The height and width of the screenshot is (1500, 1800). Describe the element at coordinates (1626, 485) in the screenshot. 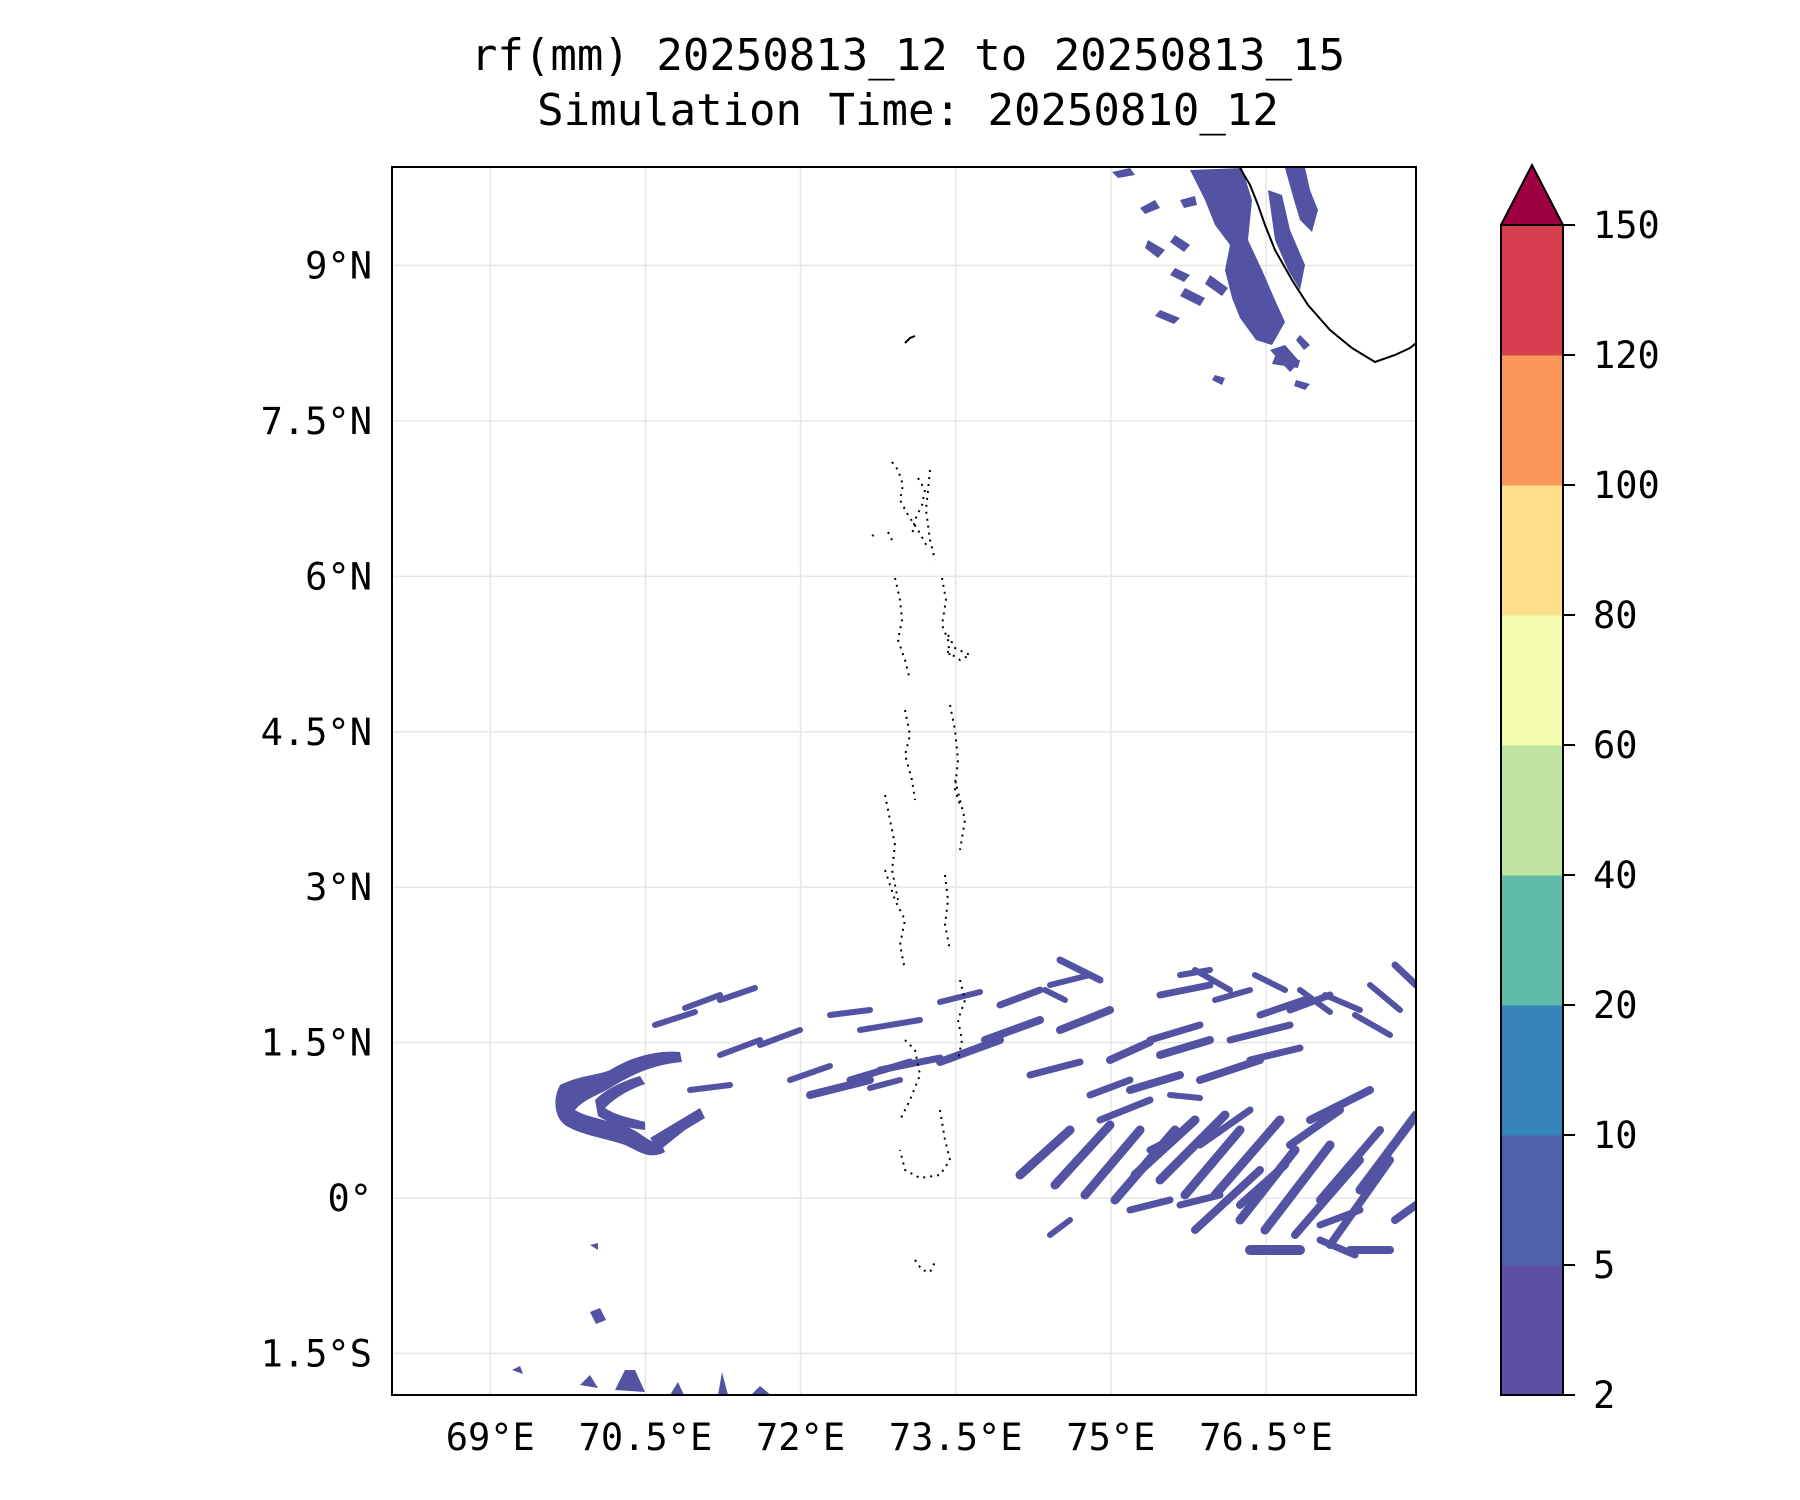

I see `colorbar-tick-label: 100` at that location.